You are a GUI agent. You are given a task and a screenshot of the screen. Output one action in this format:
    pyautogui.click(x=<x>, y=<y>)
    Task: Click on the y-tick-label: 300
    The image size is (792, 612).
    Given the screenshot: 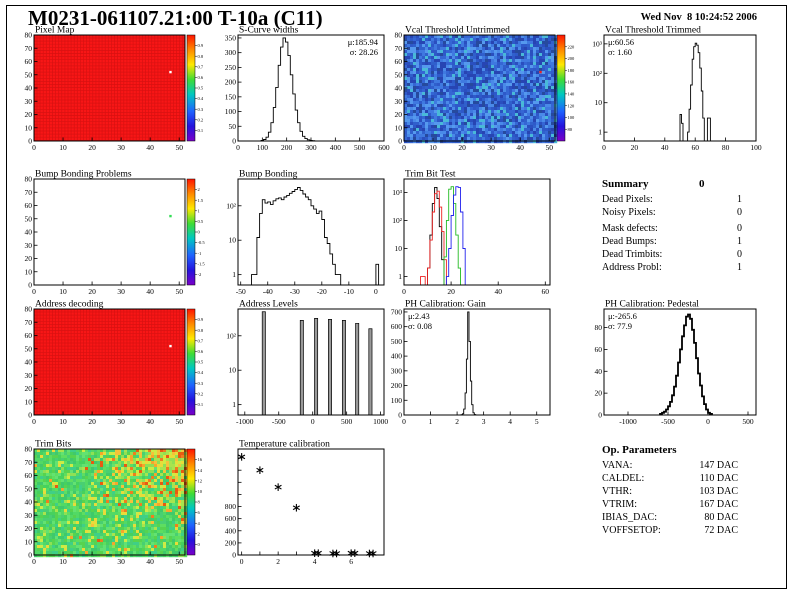 What is the action you would take?
    pyautogui.click(x=231, y=52)
    